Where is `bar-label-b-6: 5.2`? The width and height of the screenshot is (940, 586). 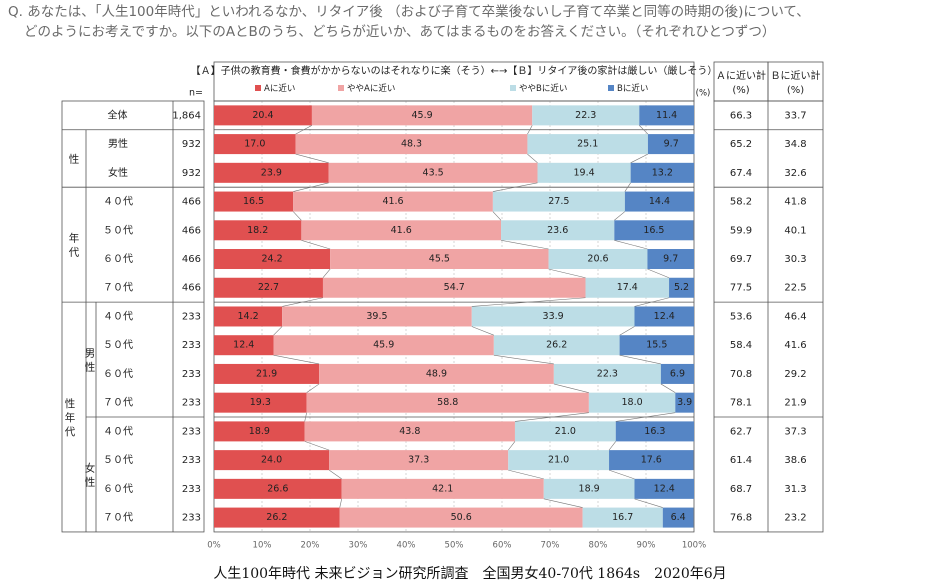
bar-label-b-6: 5.2 is located at coordinates (681, 287).